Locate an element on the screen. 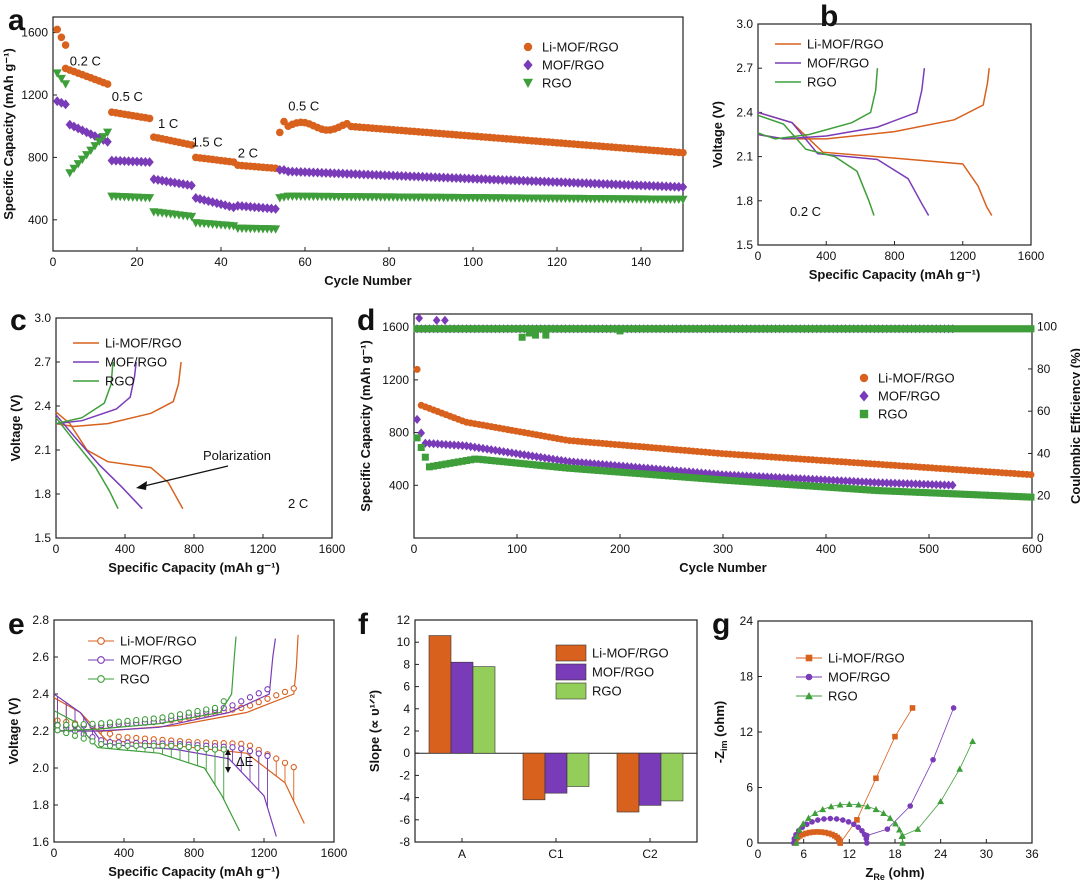 Image resolution: width=1080 pixels, height=887 pixels. category-label: C2 is located at coordinates (650, 854).